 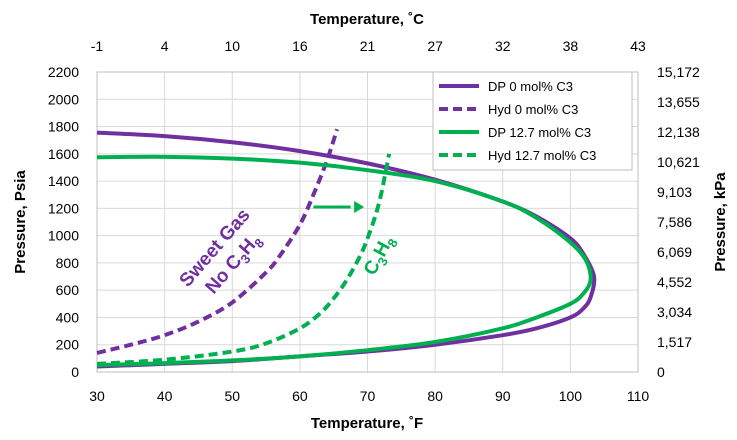 What do you see at coordinates (533, 109) in the screenshot?
I see `legend-label-1: Hyd 0 mol% C3` at bounding box center [533, 109].